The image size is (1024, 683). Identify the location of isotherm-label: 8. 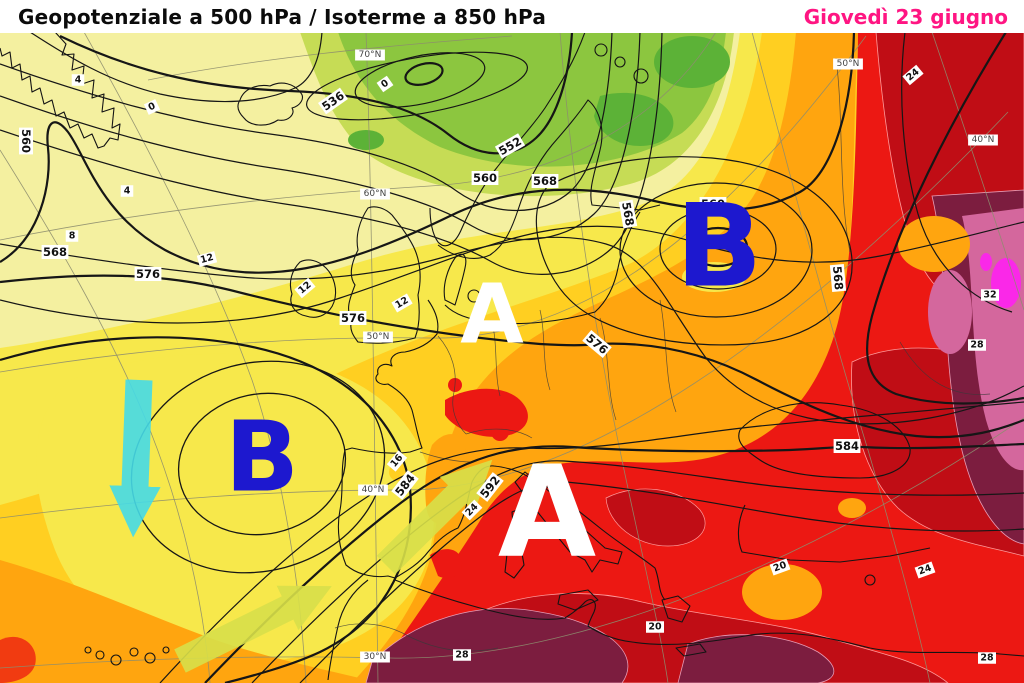
(72, 236).